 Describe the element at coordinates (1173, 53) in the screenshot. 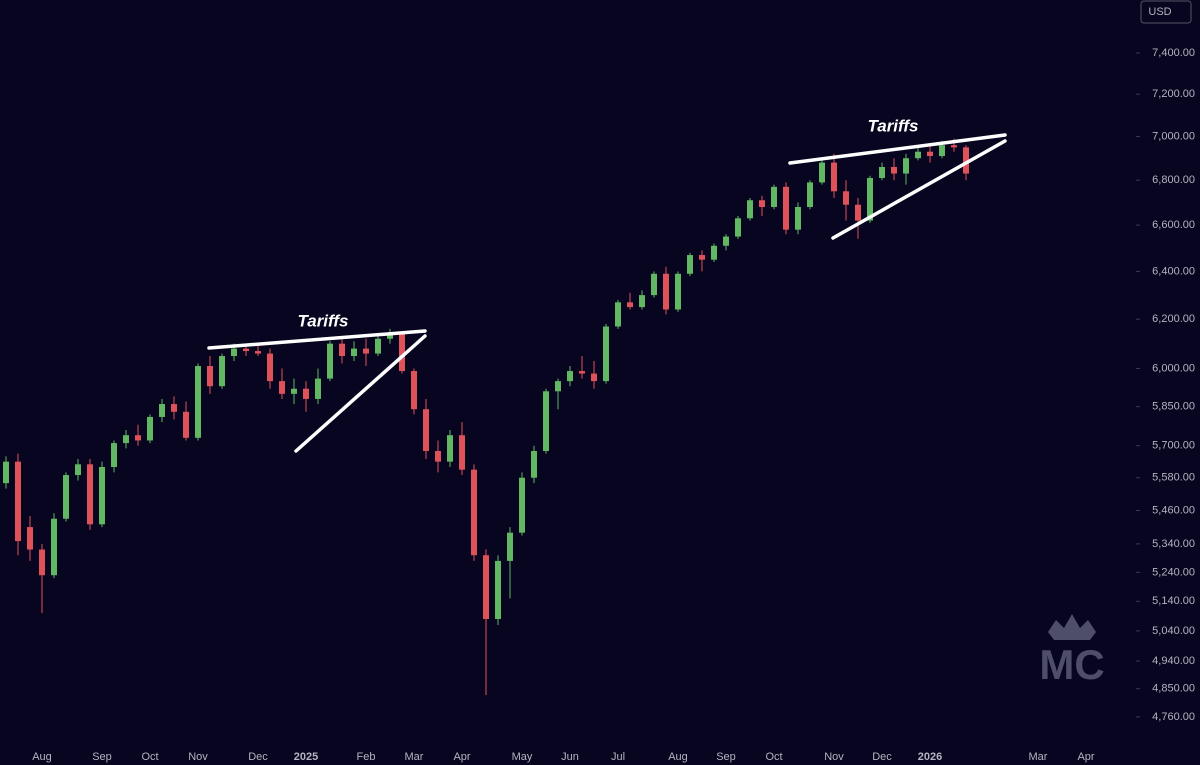

I see `y-tick-label: 7,400.00` at that location.